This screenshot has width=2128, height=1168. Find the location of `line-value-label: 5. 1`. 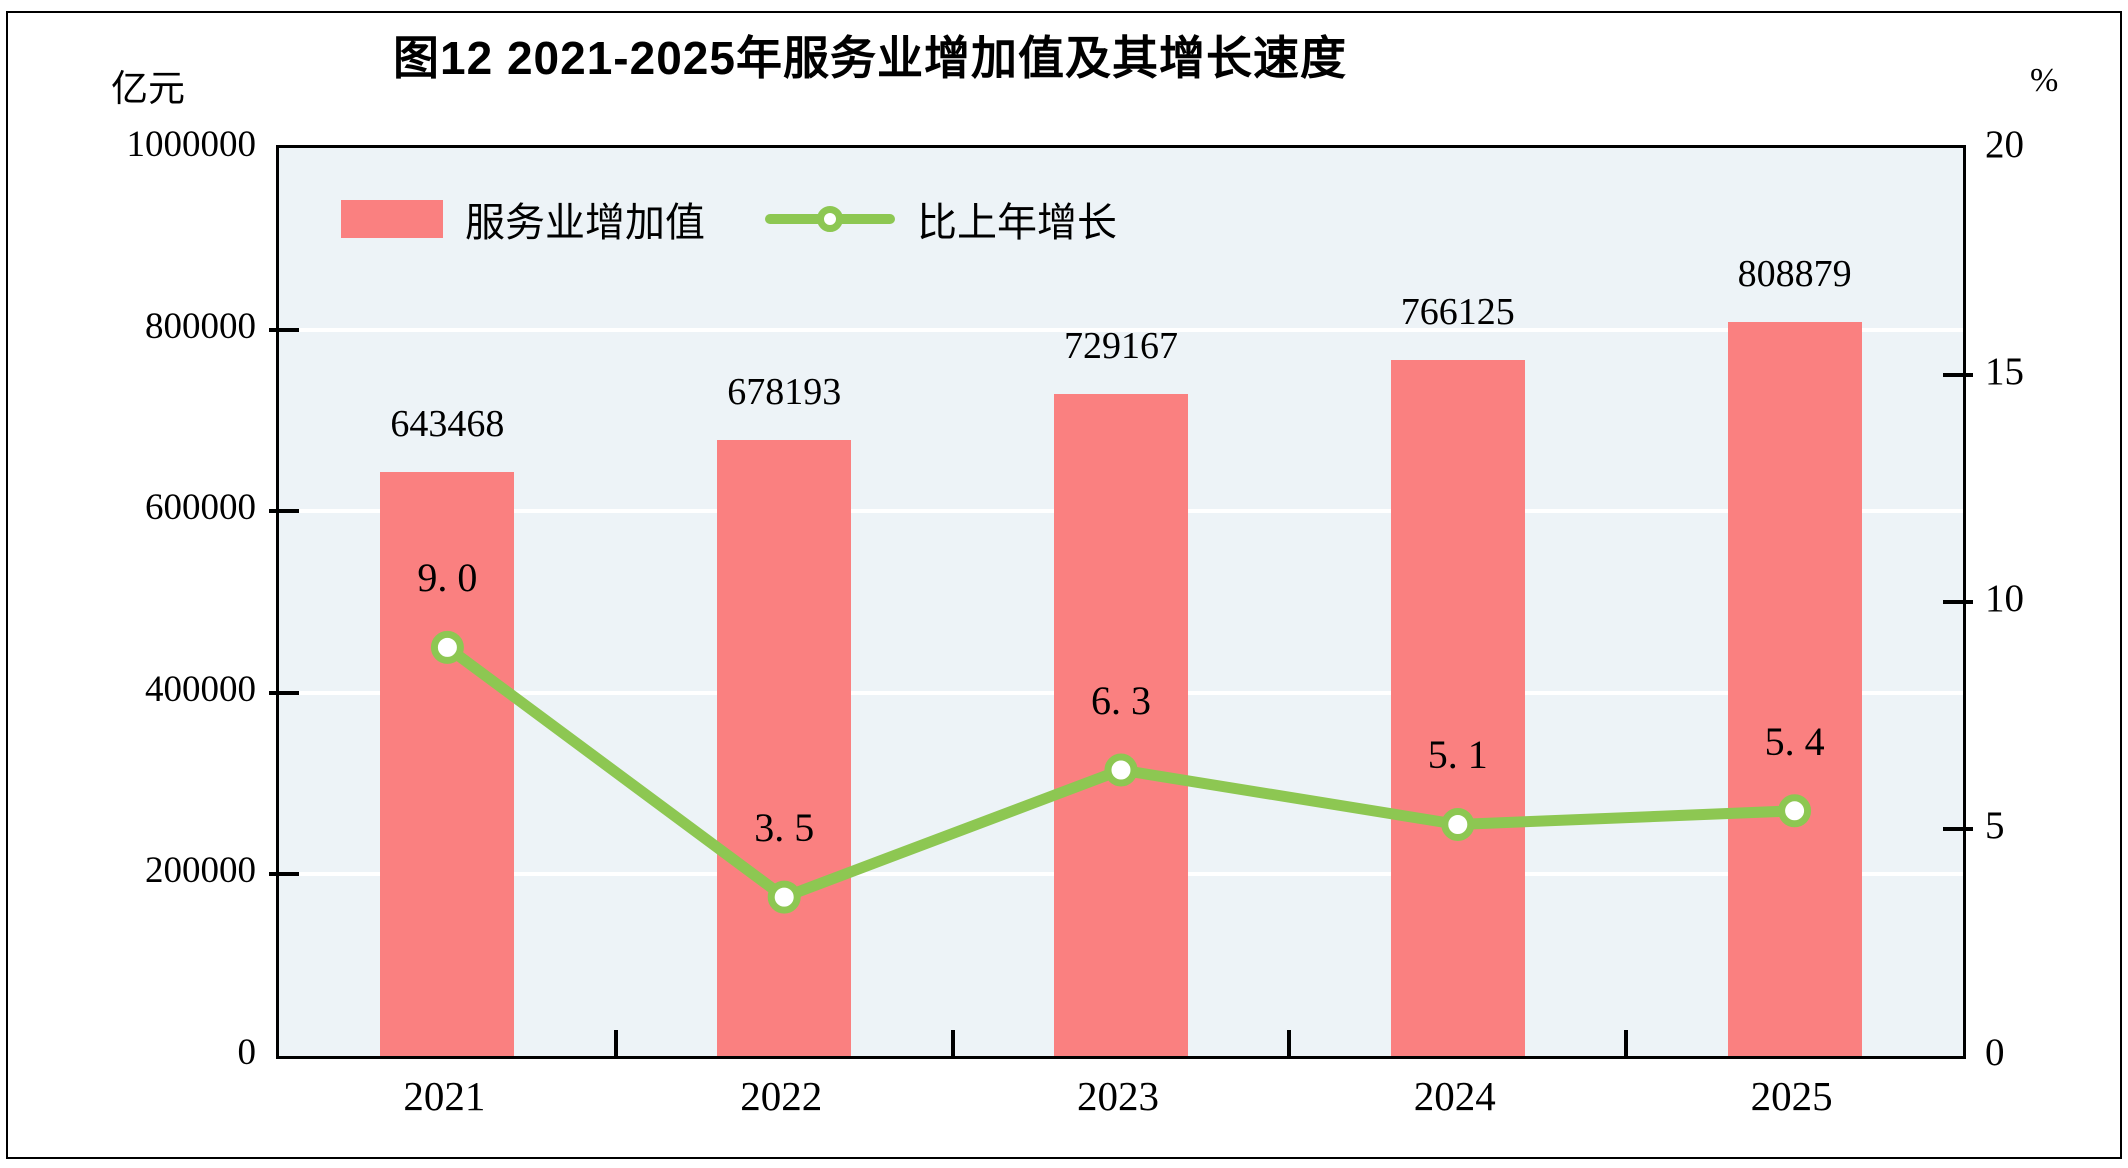

line-value-label: 5. 1 is located at coordinates (1457, 755).